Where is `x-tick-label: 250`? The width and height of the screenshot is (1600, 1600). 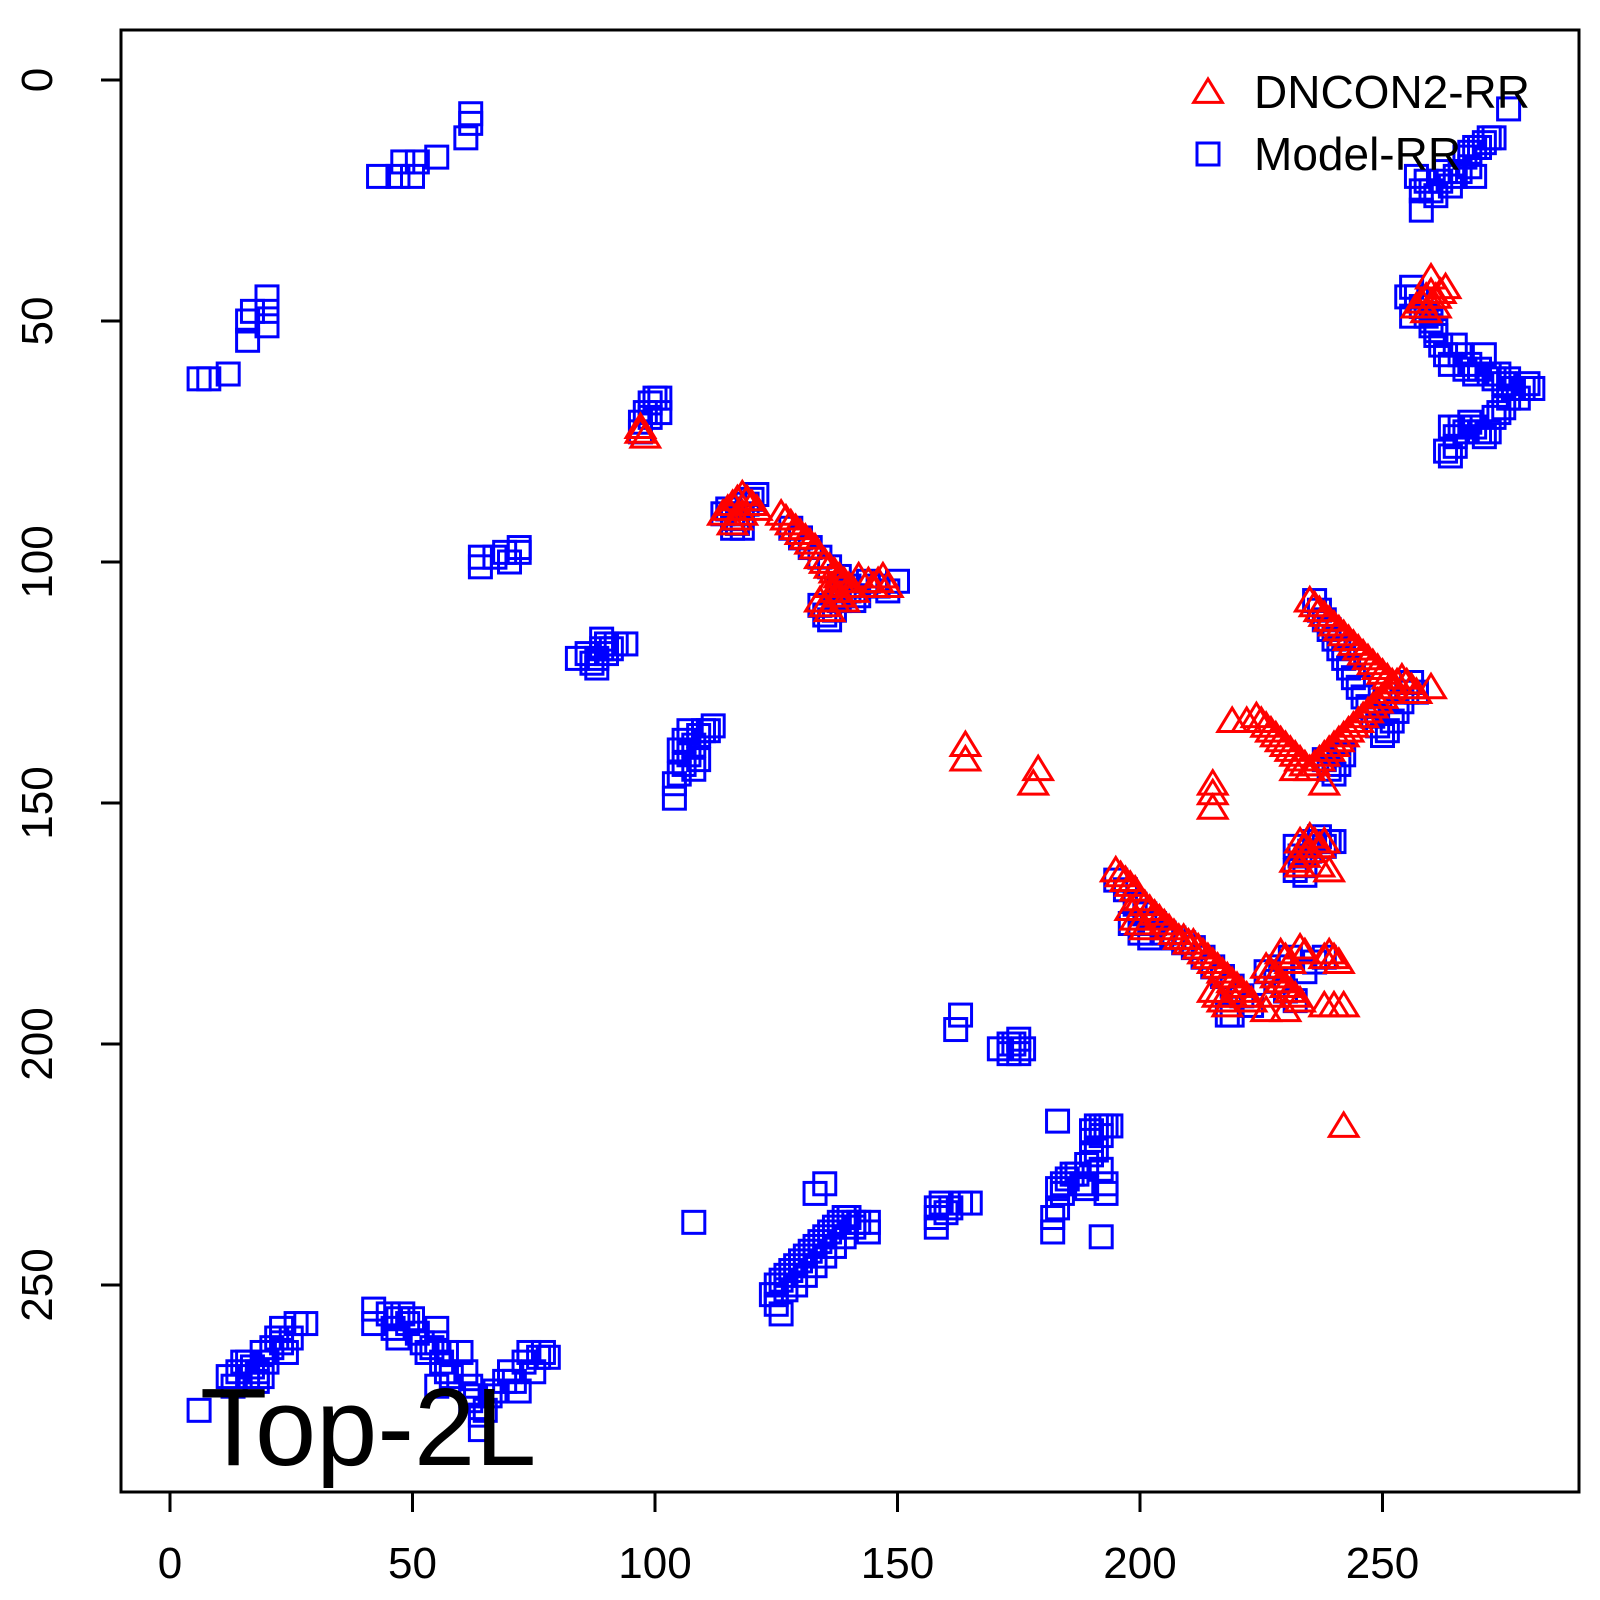
x-tick-label: 250 is located at coordinates (1382, 1563).